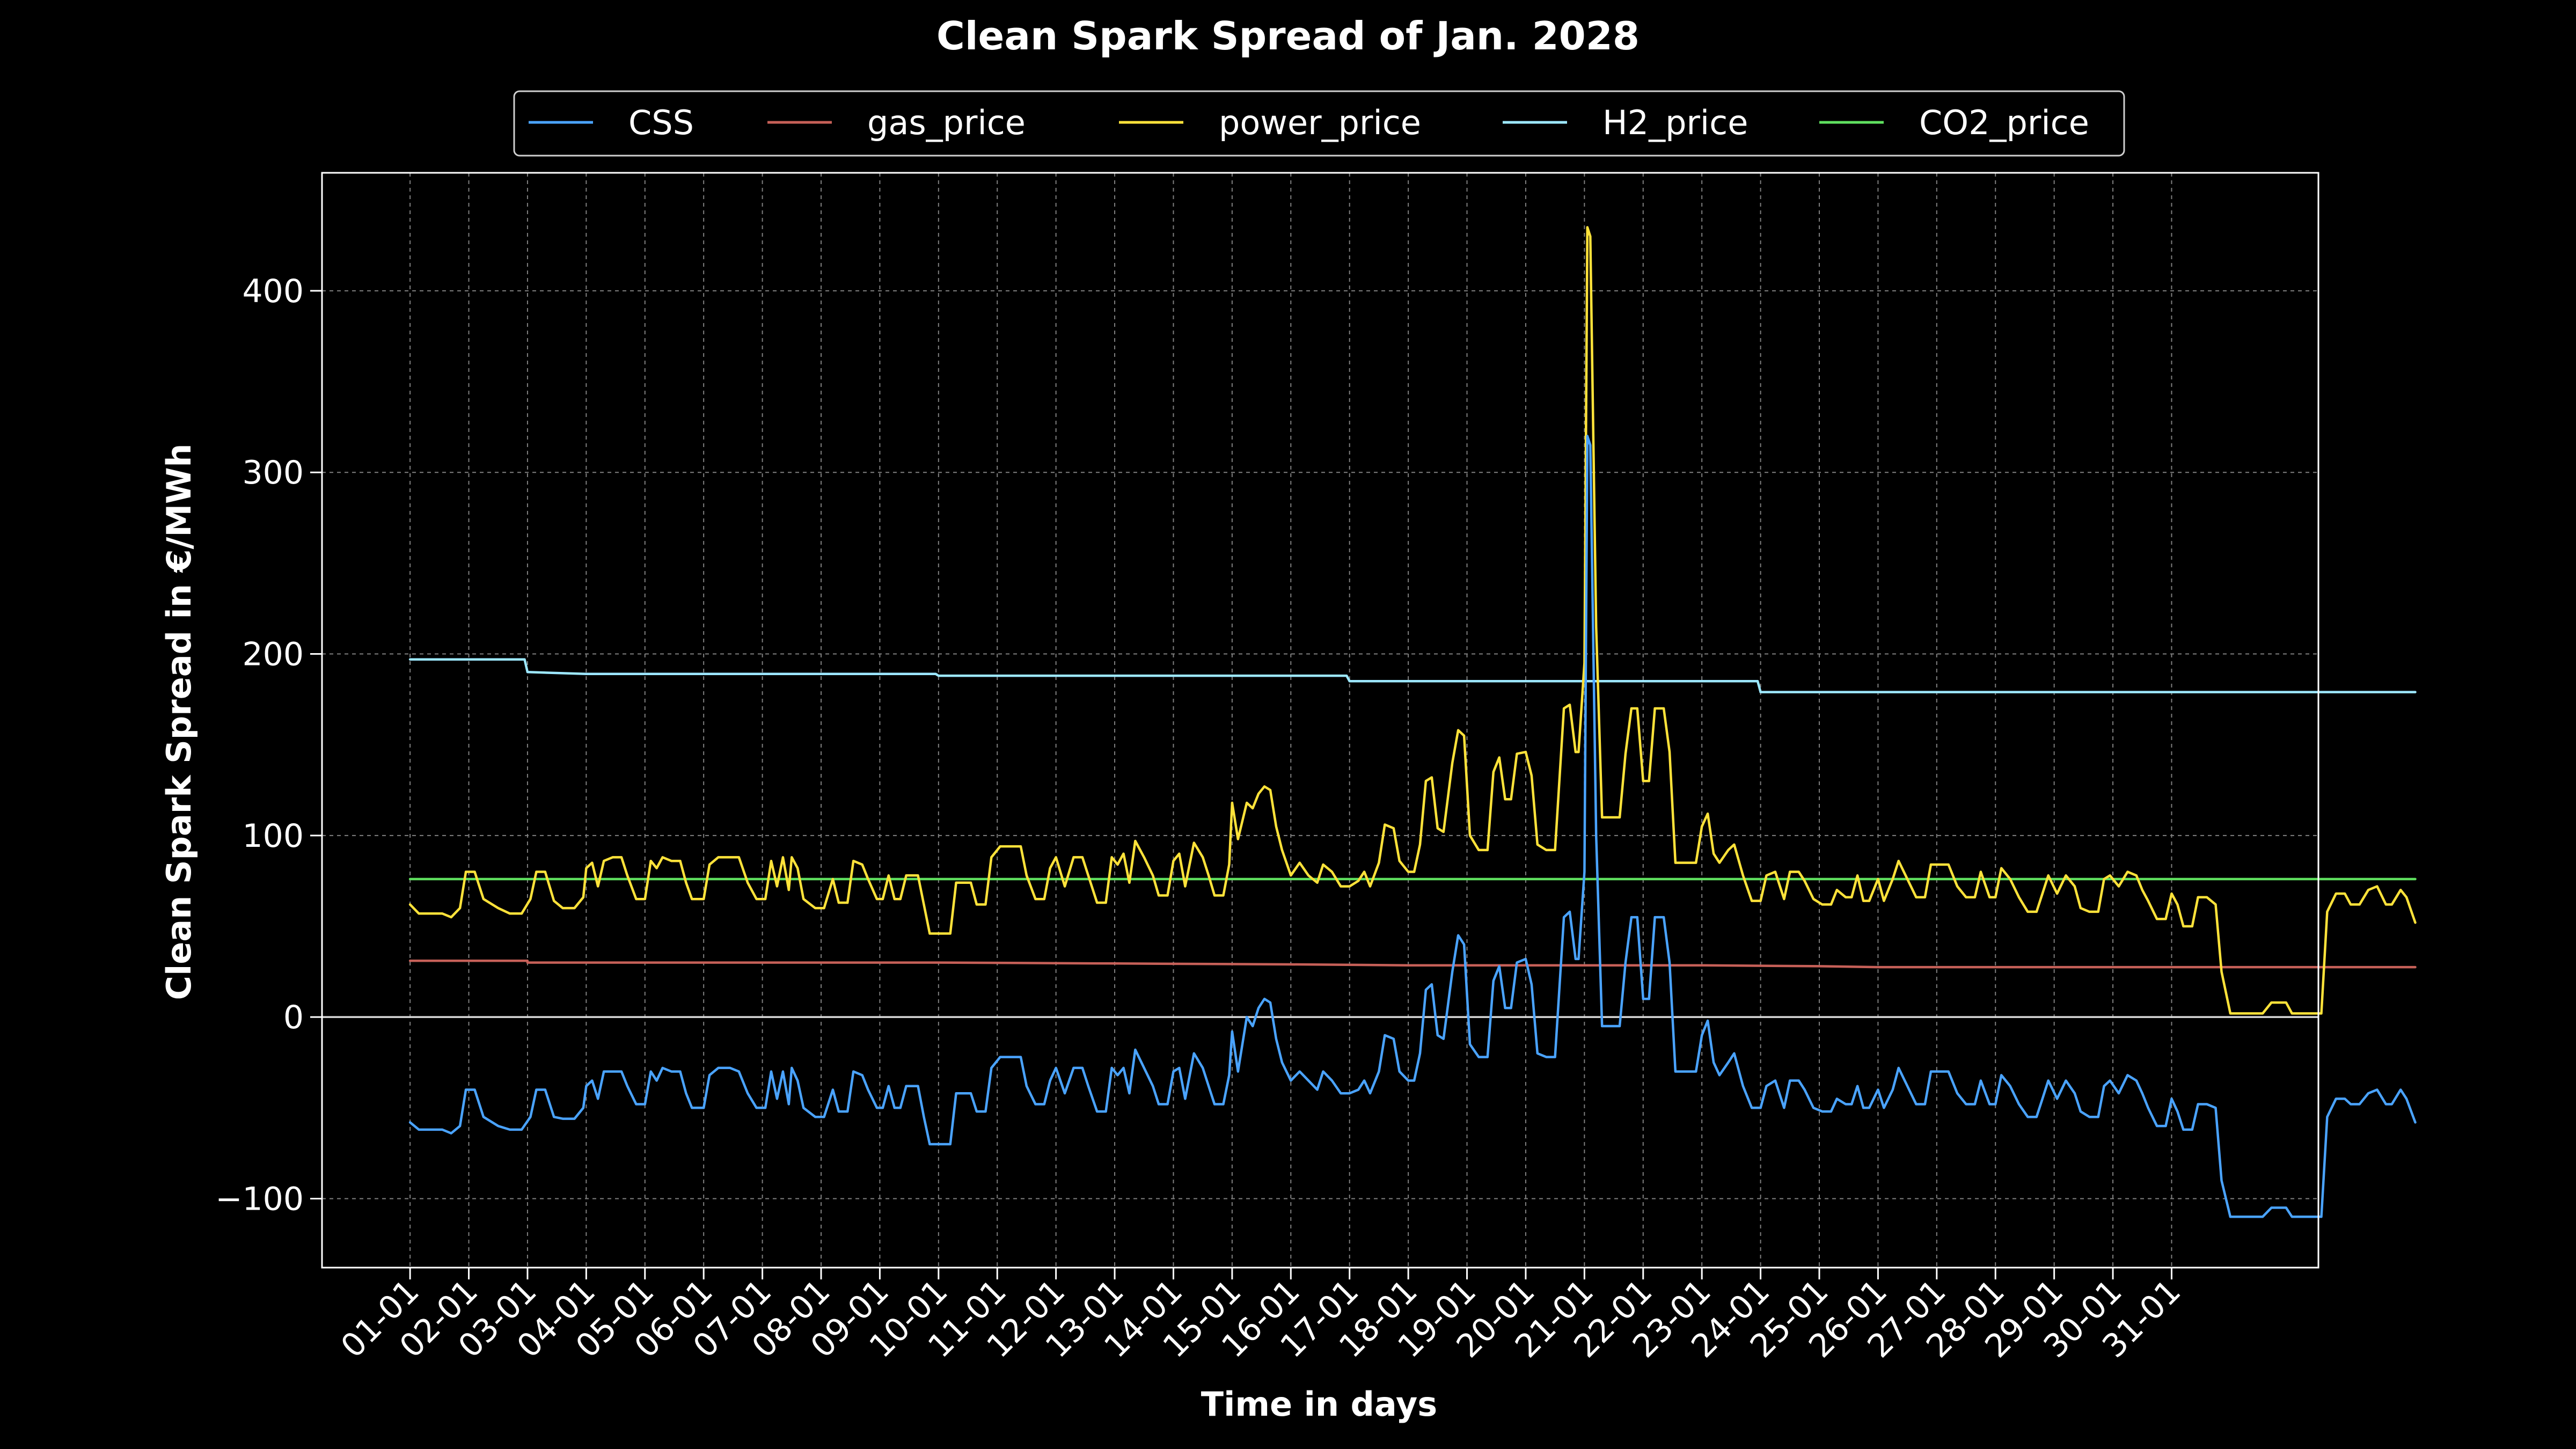 The width and height of the screenshot is (2576, 1449). What do you see at coordinates (273, 291) in the screenshot?
I see `y-tick-label: 400` at bounding box center [273, 291].